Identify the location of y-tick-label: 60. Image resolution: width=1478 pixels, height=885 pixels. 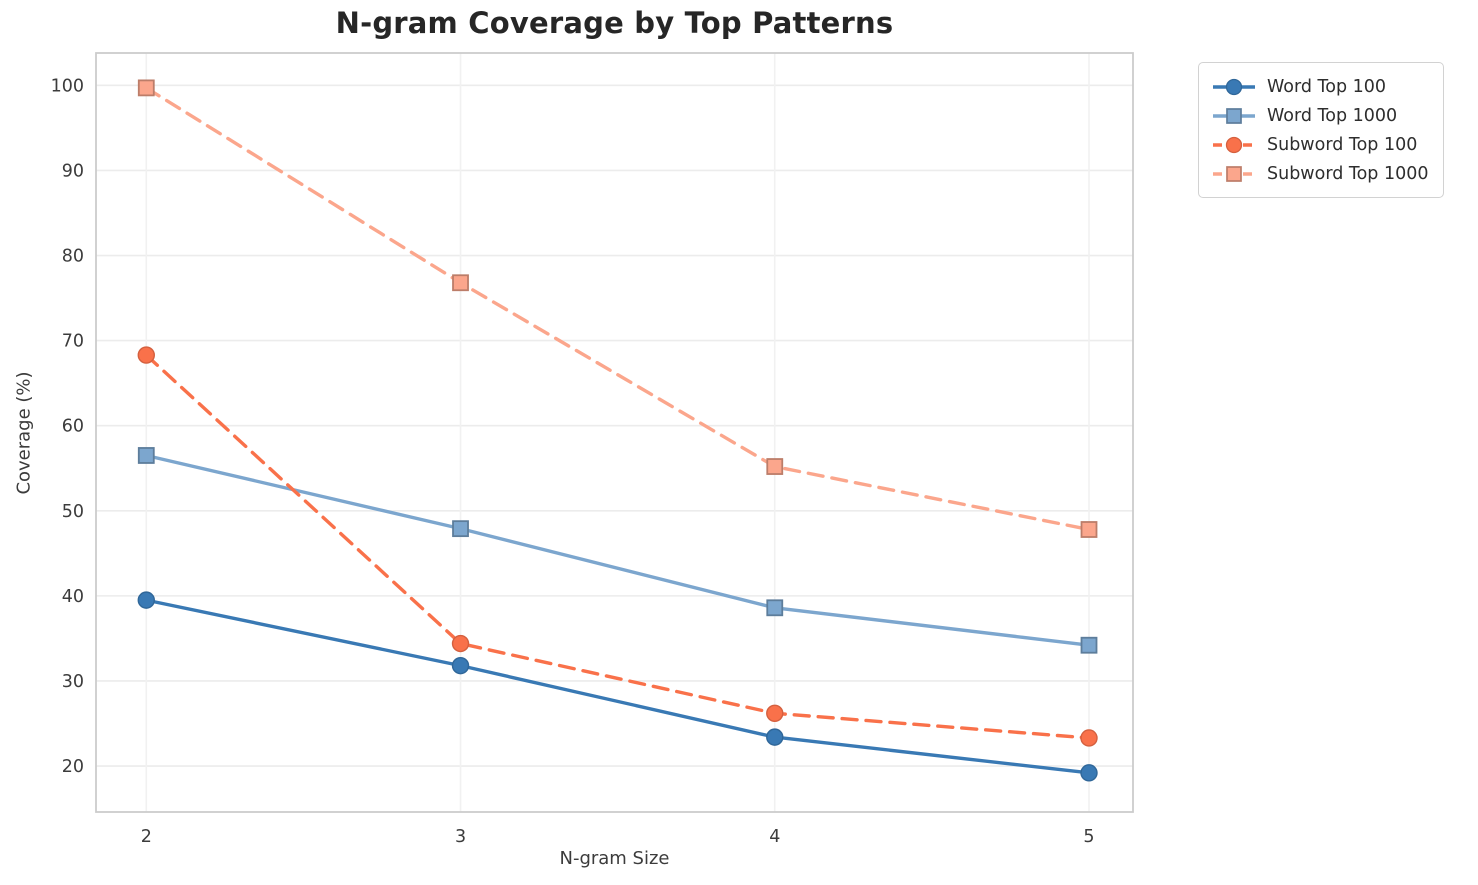
(73, 427).